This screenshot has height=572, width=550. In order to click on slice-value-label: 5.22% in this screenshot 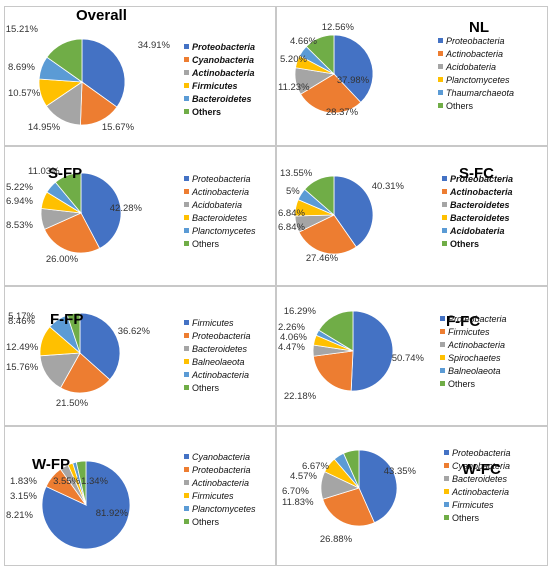, I will do `click(19, 187)`.